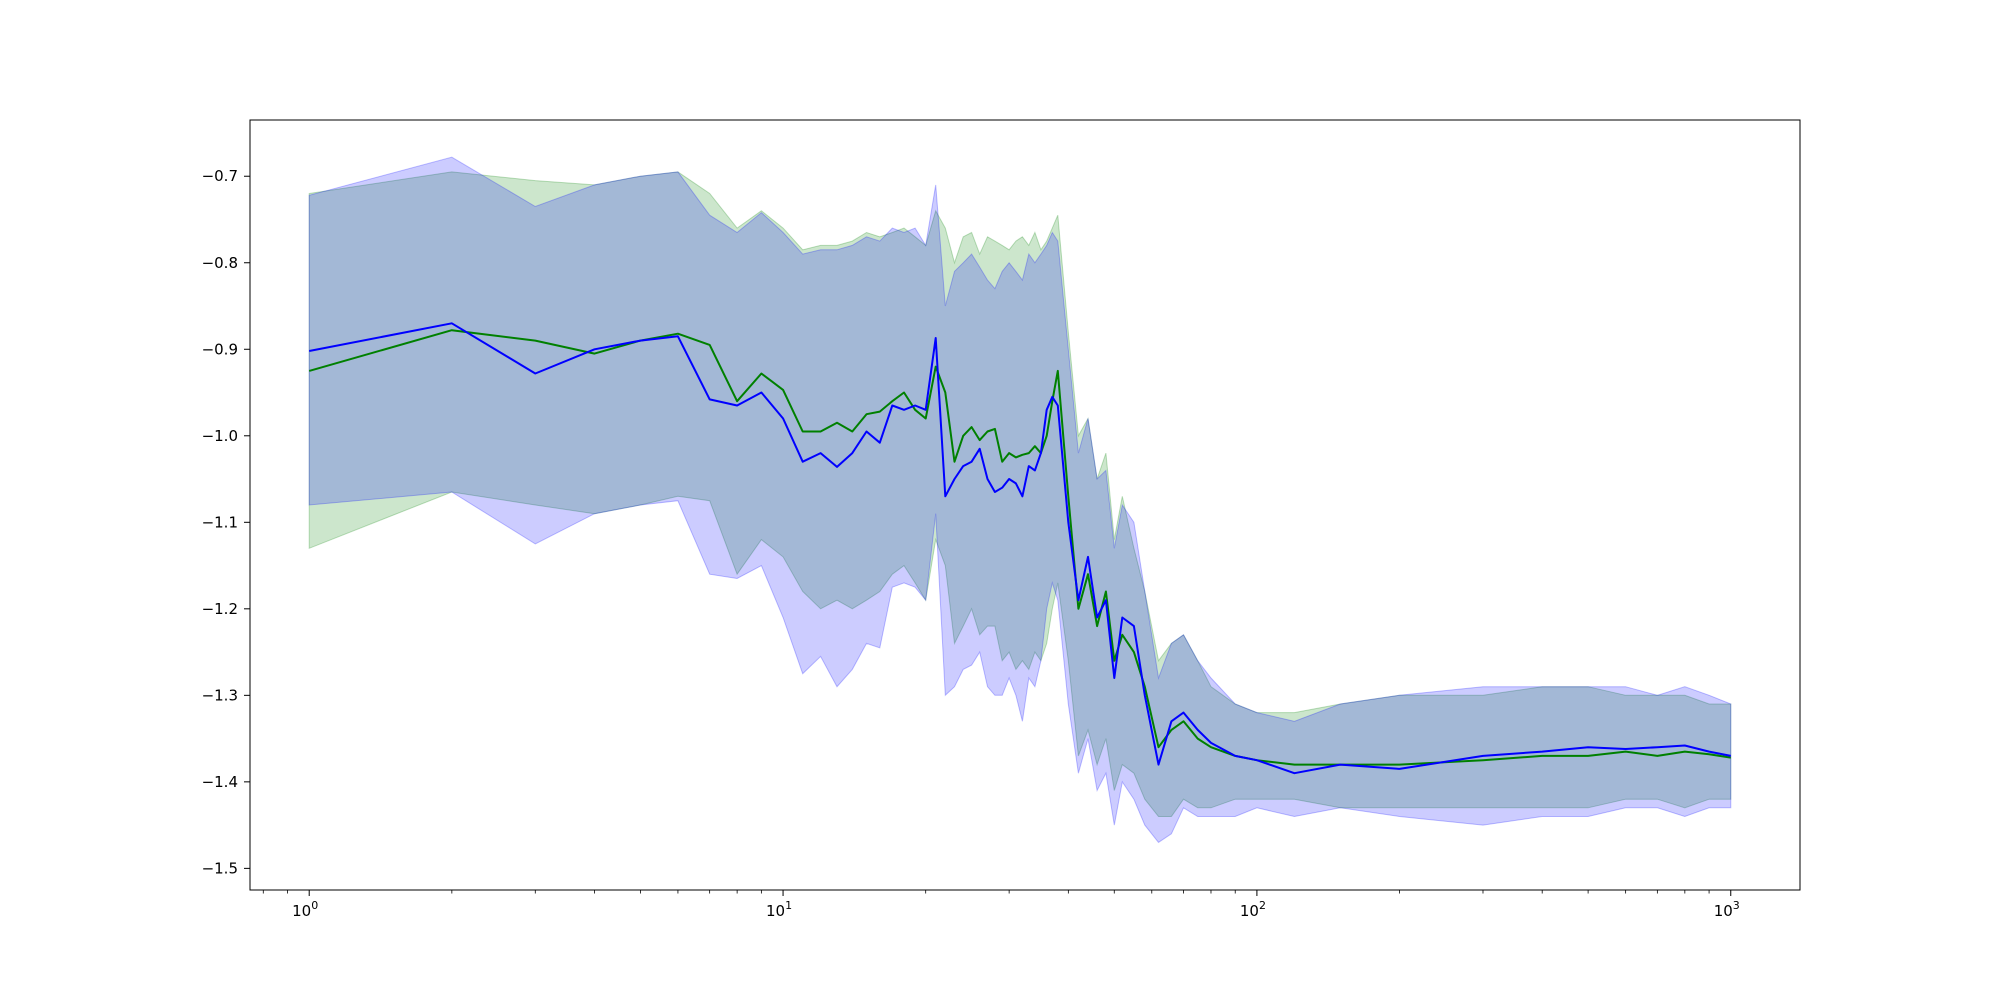 The image size is (2000, 1000). Describe the element at coordinates (1001, 905) in the screenshot. I see `x-axis: 10⁰ 10¹ 10² 10³` at that location.